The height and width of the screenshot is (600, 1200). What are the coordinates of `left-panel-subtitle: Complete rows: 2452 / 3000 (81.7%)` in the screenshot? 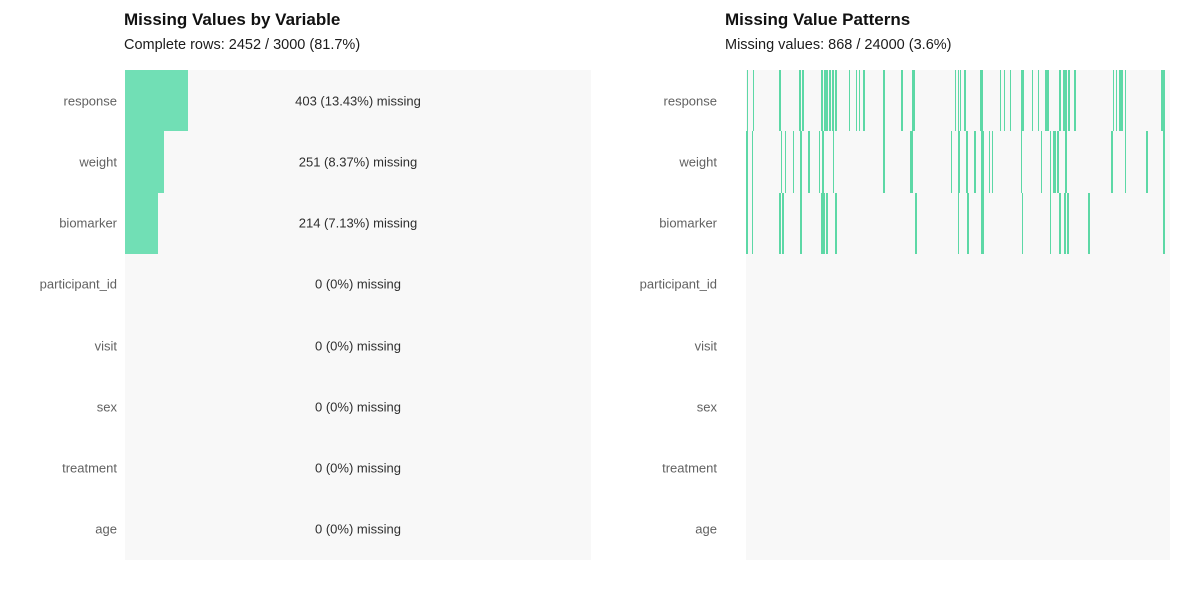 It's located at (242, 45).